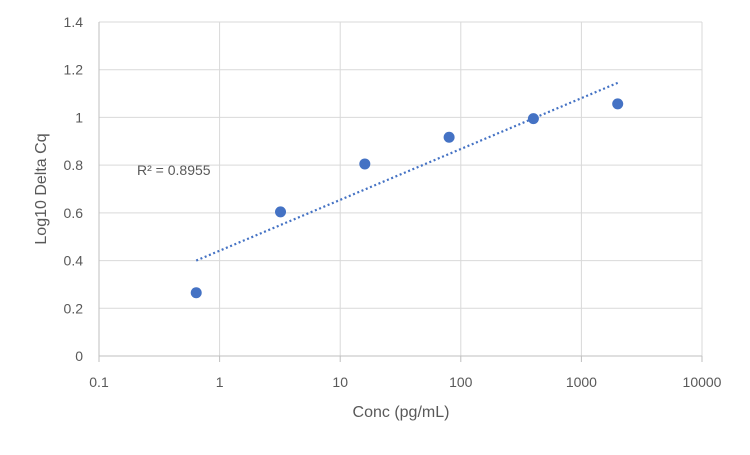  Describe the element at coordinates (702, 382) in the screenshot. I see `x-tick-label: 10000` at that location.